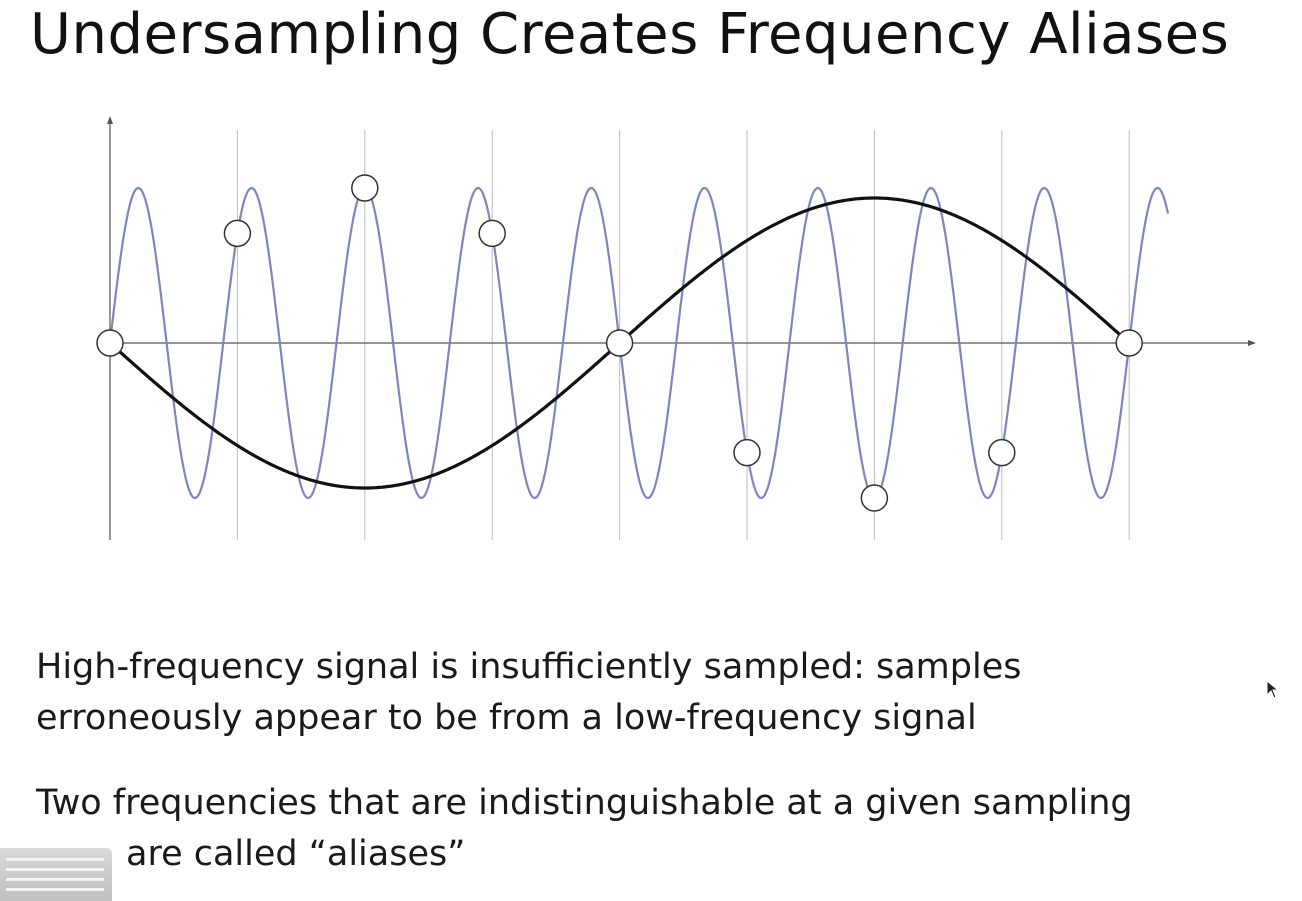 This screenshot has width=1302, height=901. Describe the element at coordinates (56, 874) in the screenshot. I see `device-corner-photo` at that location.